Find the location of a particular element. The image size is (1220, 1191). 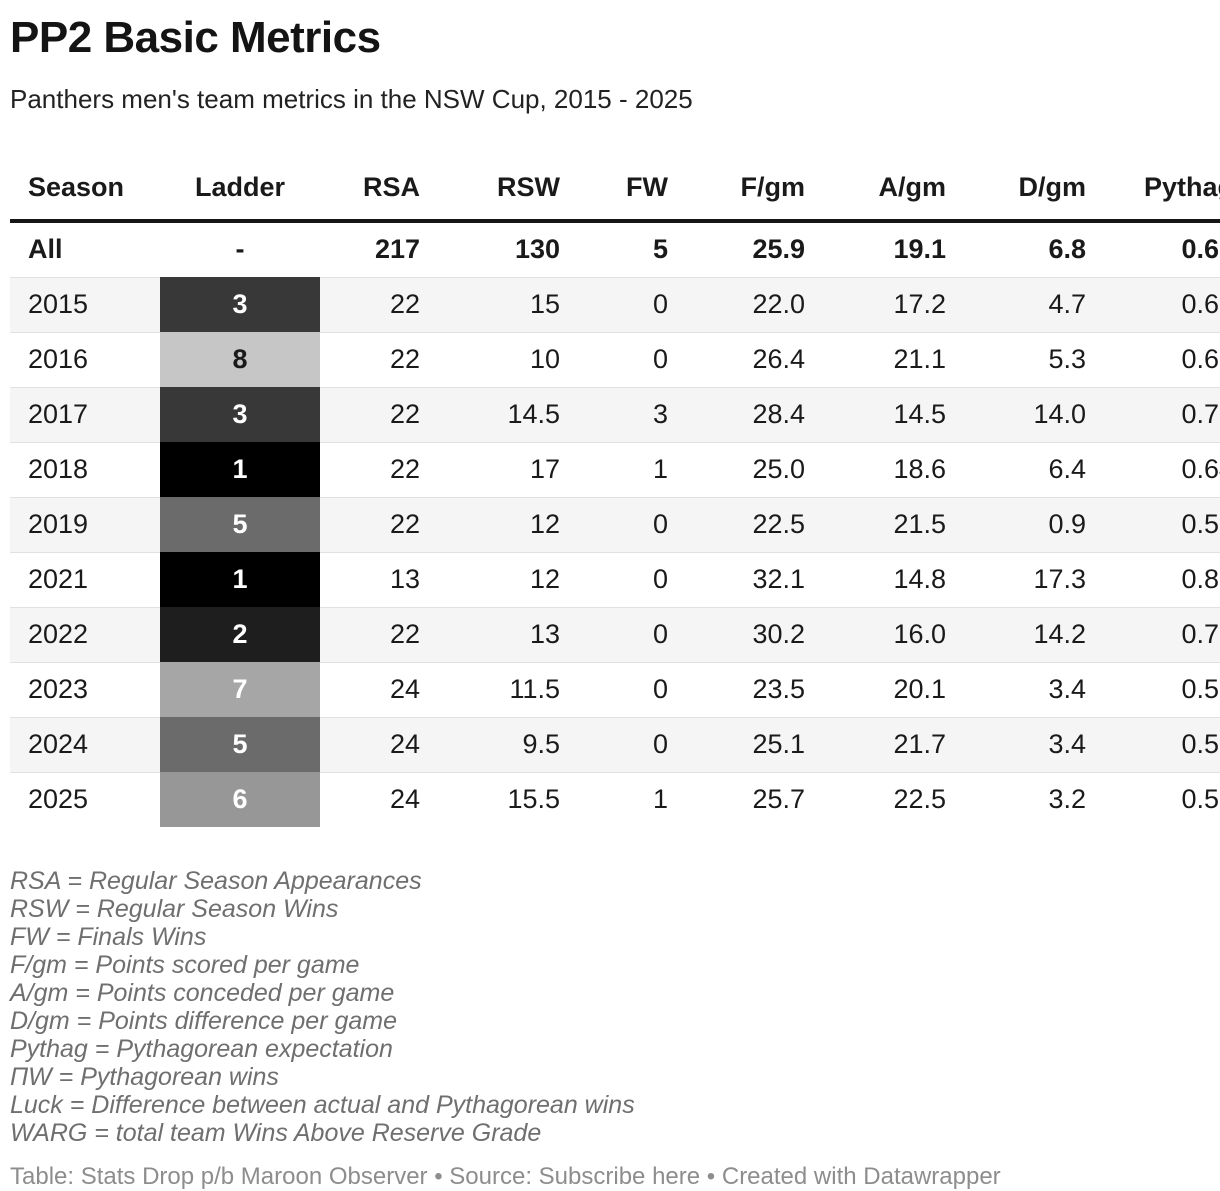

table-row-2016: 2016 8 22 10 0 26.4 21.1 5.3 0.61 is located at coordinates (615, 360).